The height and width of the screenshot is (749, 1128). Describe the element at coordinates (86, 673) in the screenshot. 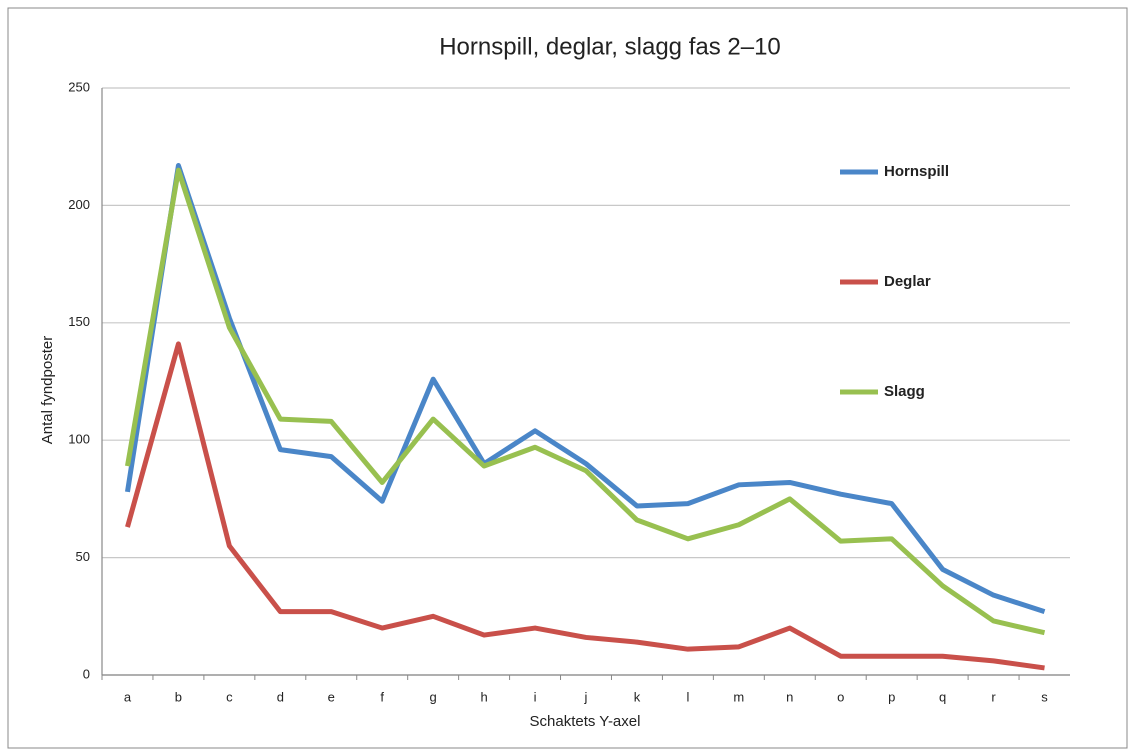

I see `y-tick-label: 0` at that location.